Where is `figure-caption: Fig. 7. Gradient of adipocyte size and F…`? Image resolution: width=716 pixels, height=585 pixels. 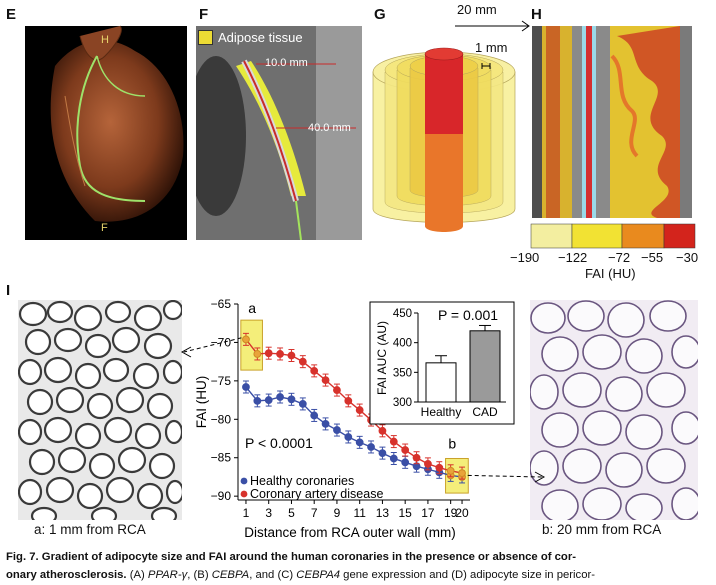
figure-caption: Fig. 7. Gradient of adipocyte size and F… is located at coordinates (359, 566).